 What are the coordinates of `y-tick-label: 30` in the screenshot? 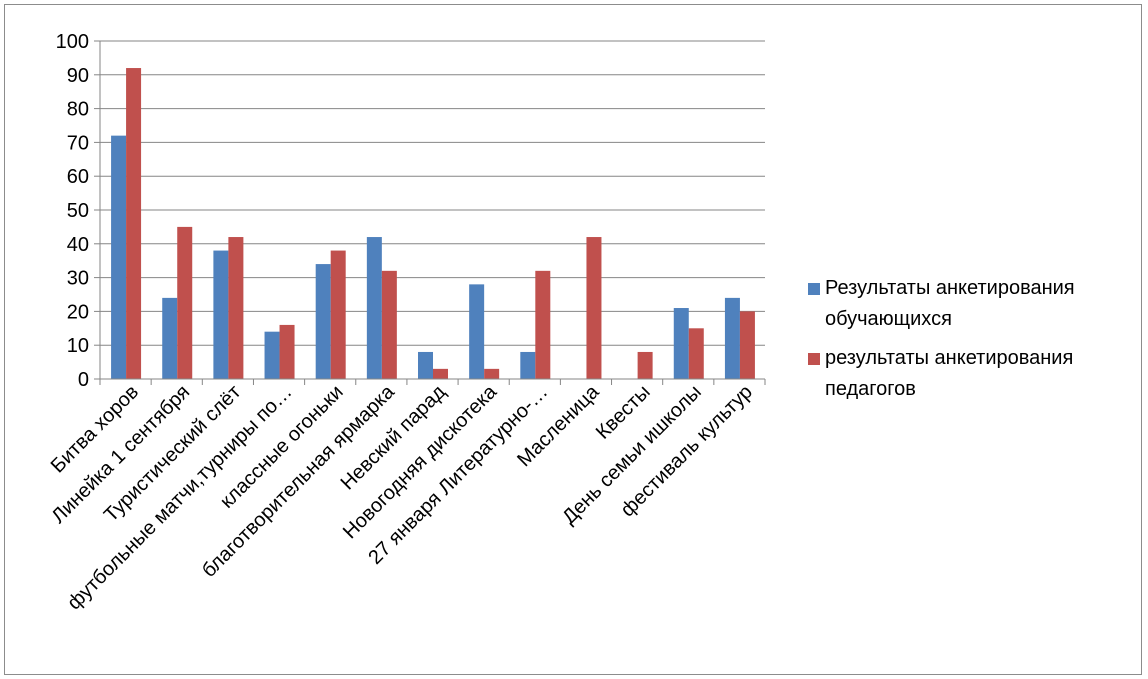 It's located at (78, 279).